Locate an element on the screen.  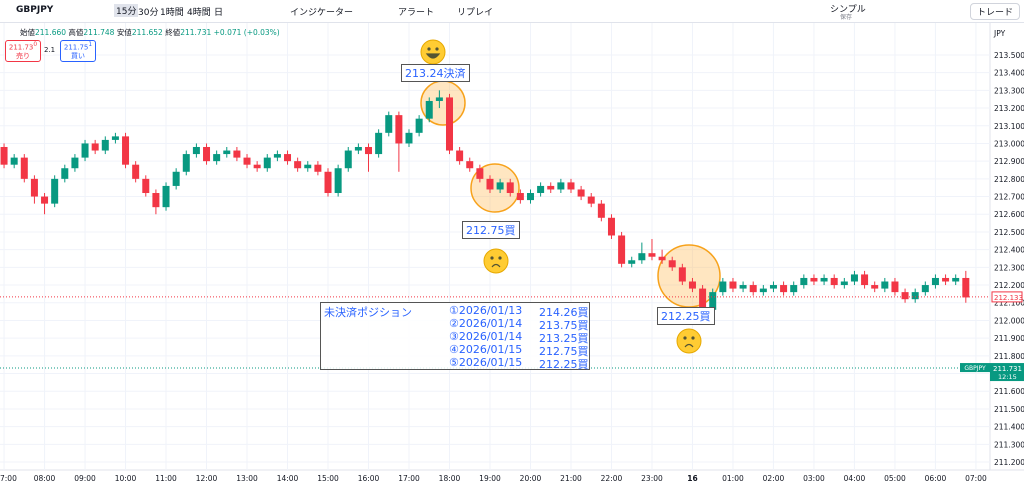
cell: 212.25買 is located at coordinates (564, 364).